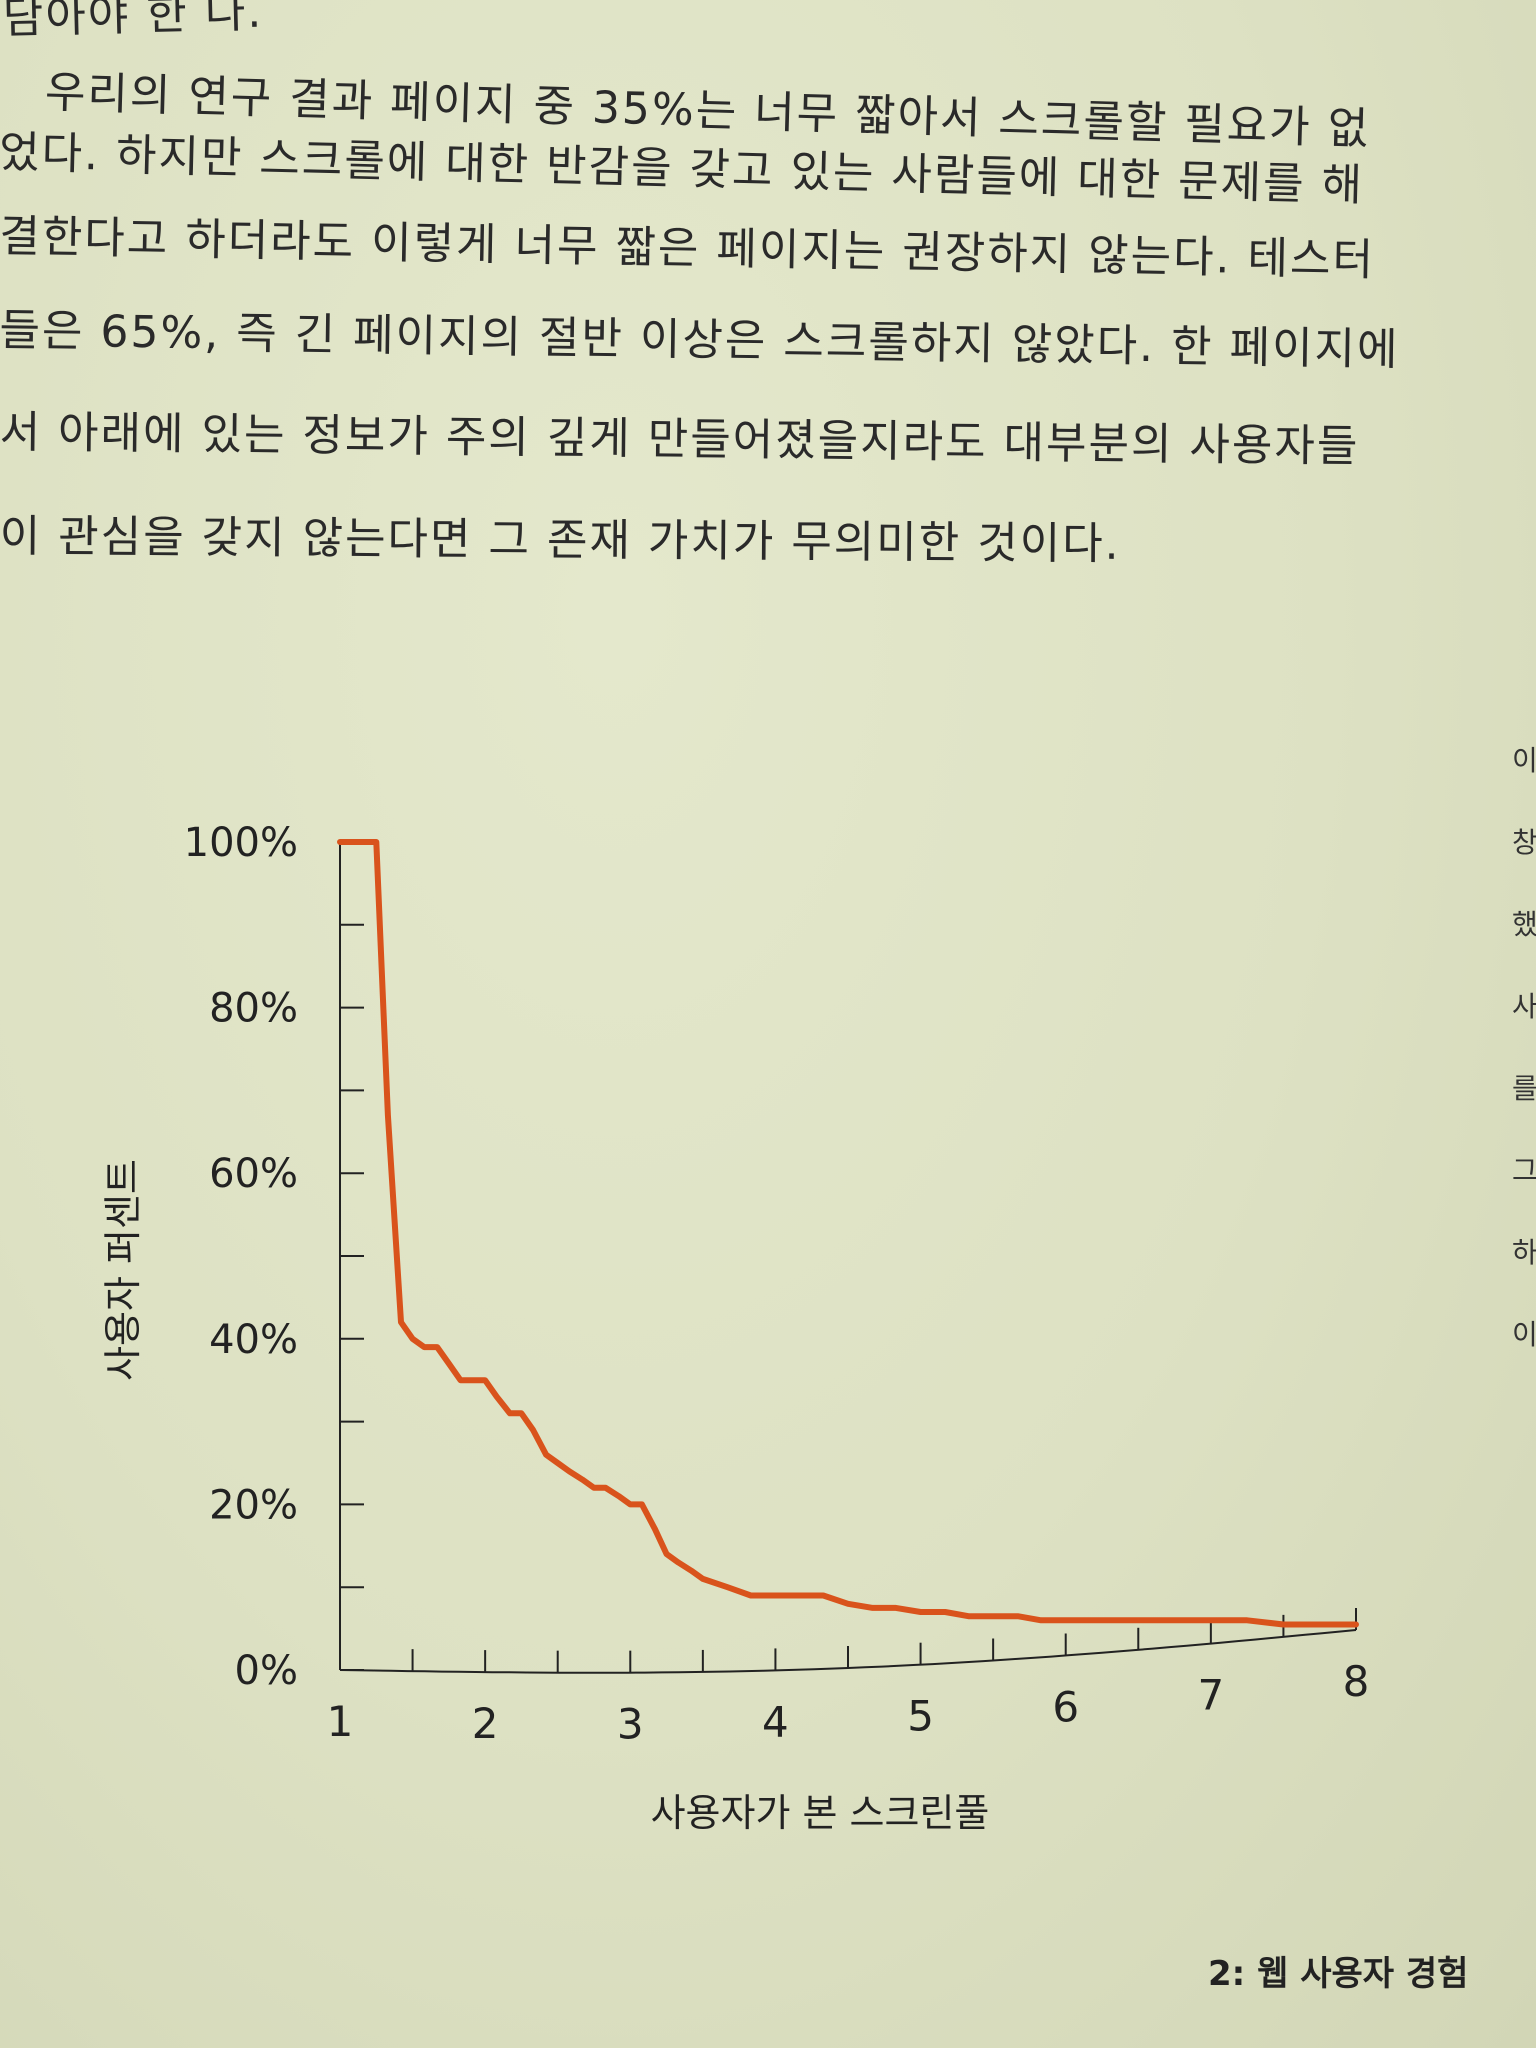  I want to click on adjacent-char: 그, so click(1524, 1170).